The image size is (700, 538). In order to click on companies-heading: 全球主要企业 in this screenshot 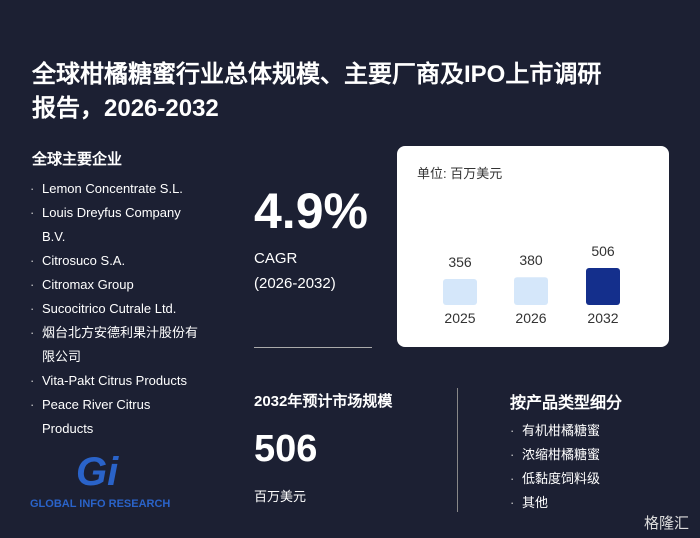, I will do `click(77, 159)`.